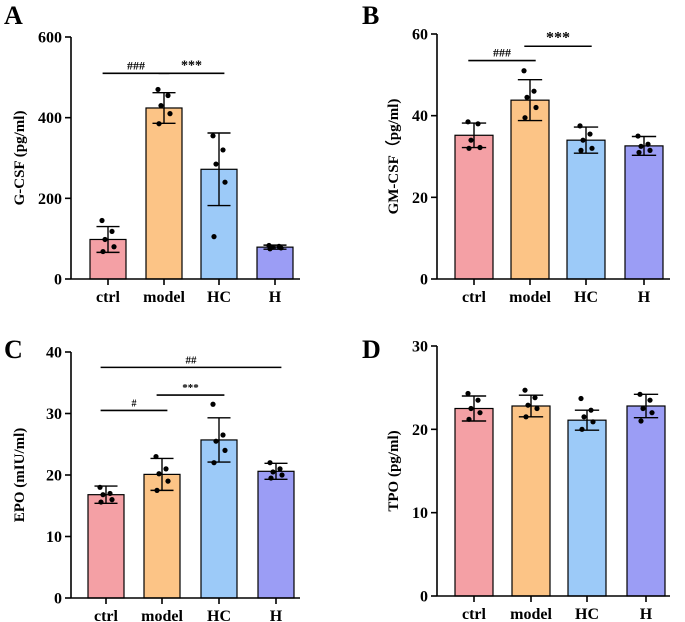 This screenshot has height=622, width=685. I want to click on panel-letter: A, so click(13, 15).